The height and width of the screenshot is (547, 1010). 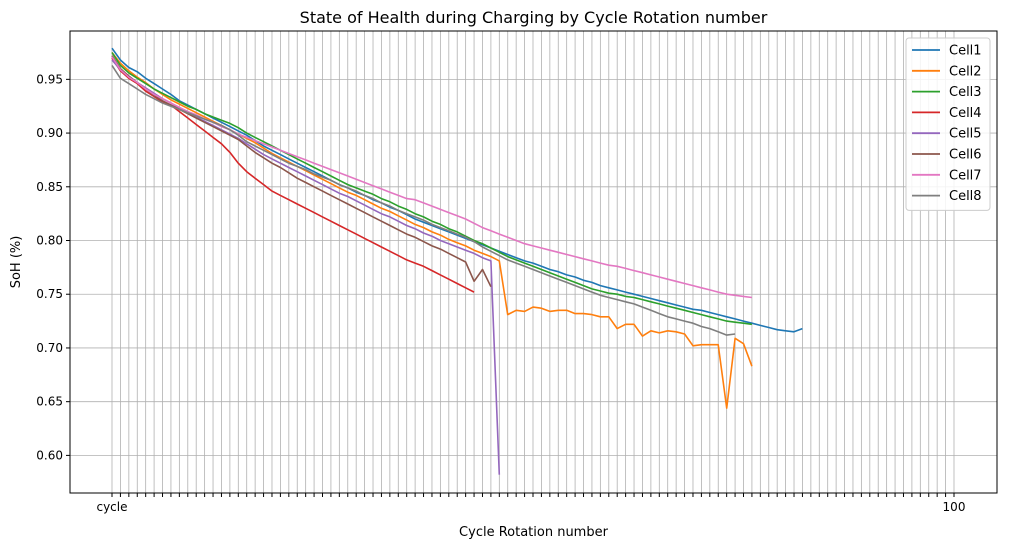 I want to click on y-tick-label: 0.85, so click(x=49, y=187).